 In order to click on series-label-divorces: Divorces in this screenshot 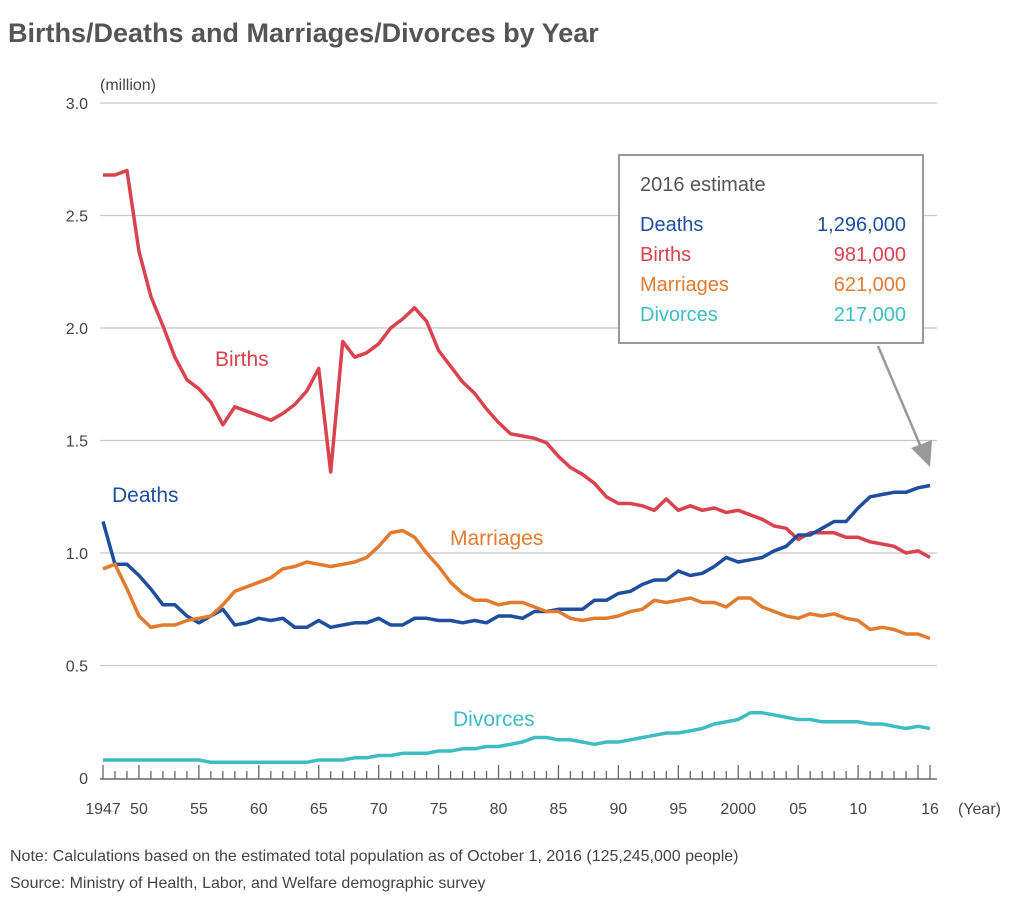, I will do `click(494, 719)`.